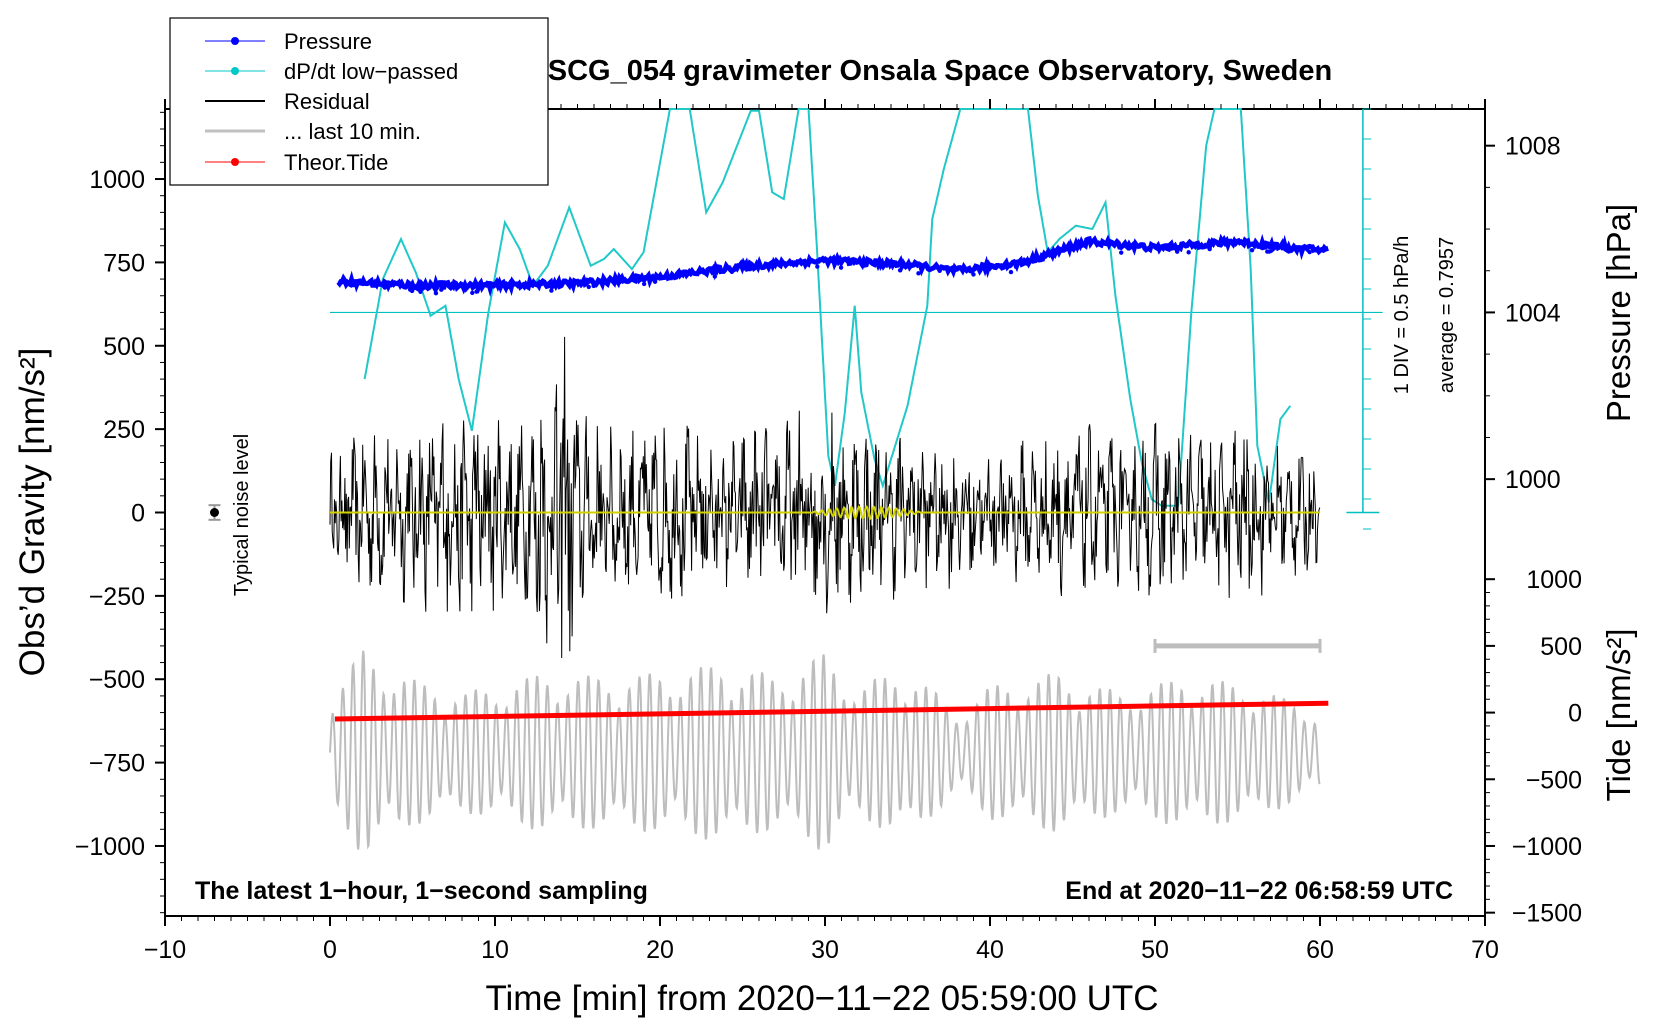  I want to click on pressure-axis-ticks: 1008 1004 1000, so click(1523, 313).